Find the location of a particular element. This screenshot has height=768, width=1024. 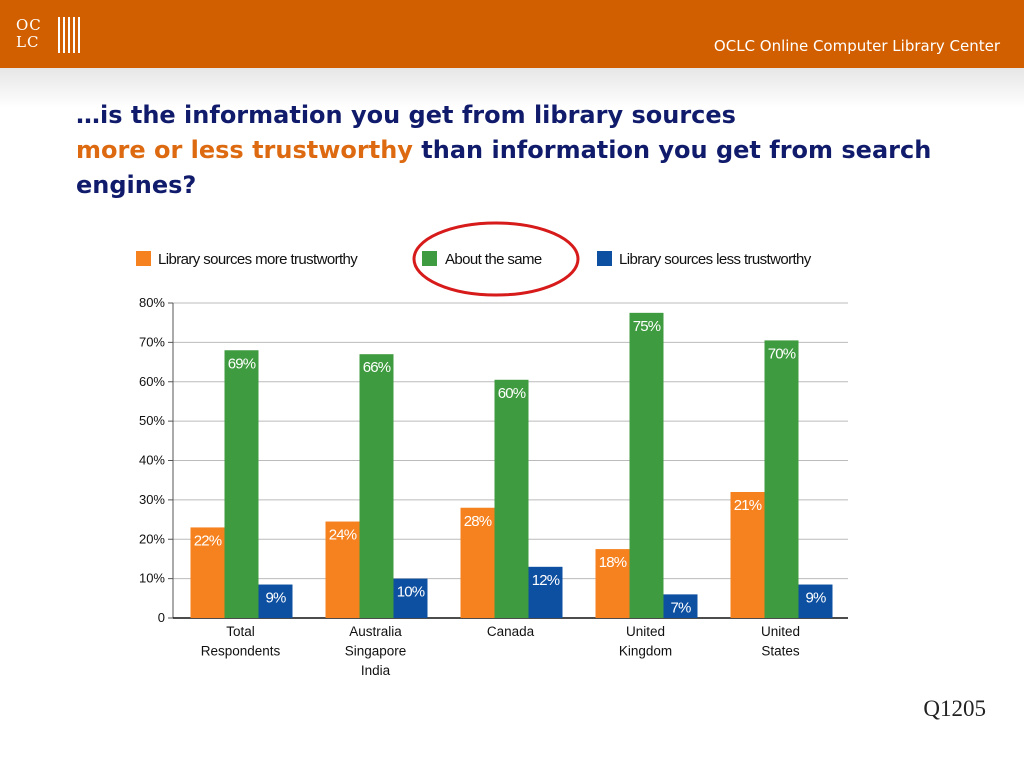

data-label: 28% is located at coordinates (478, 521).